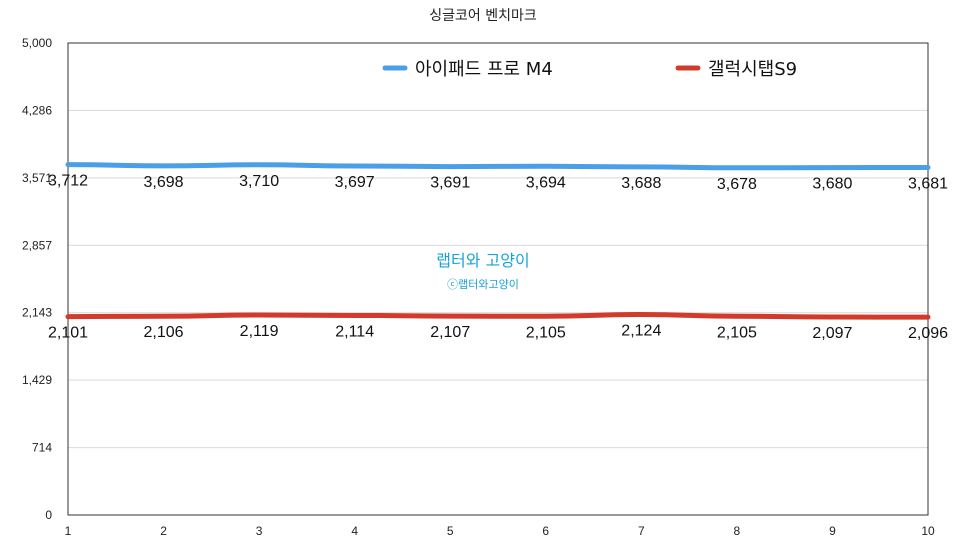  What do you see at coordinates (546, 182) in the screenshot?
I see `data-label: 3,694` at bounding box center [546, 182].